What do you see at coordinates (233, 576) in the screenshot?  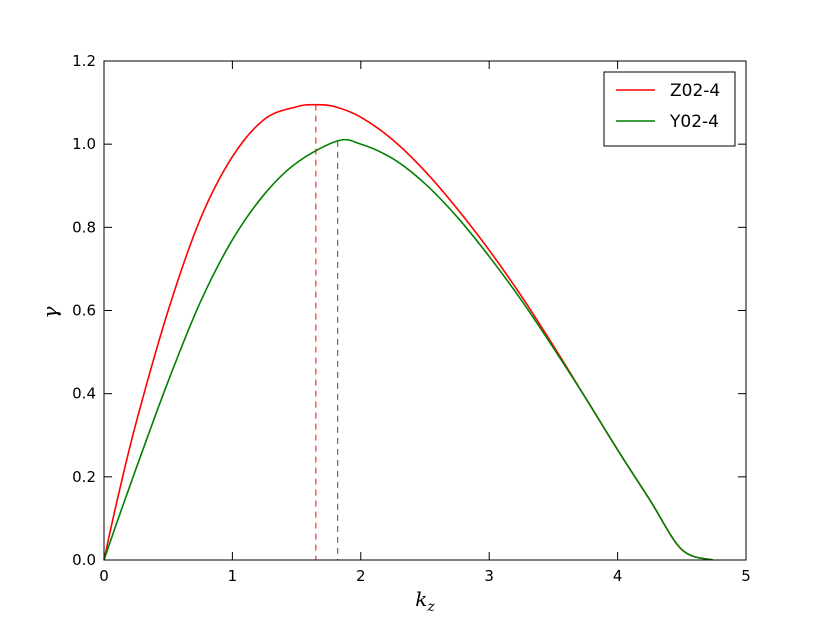 I see `x-tick-label: 1` at bounding box center [233, 576].